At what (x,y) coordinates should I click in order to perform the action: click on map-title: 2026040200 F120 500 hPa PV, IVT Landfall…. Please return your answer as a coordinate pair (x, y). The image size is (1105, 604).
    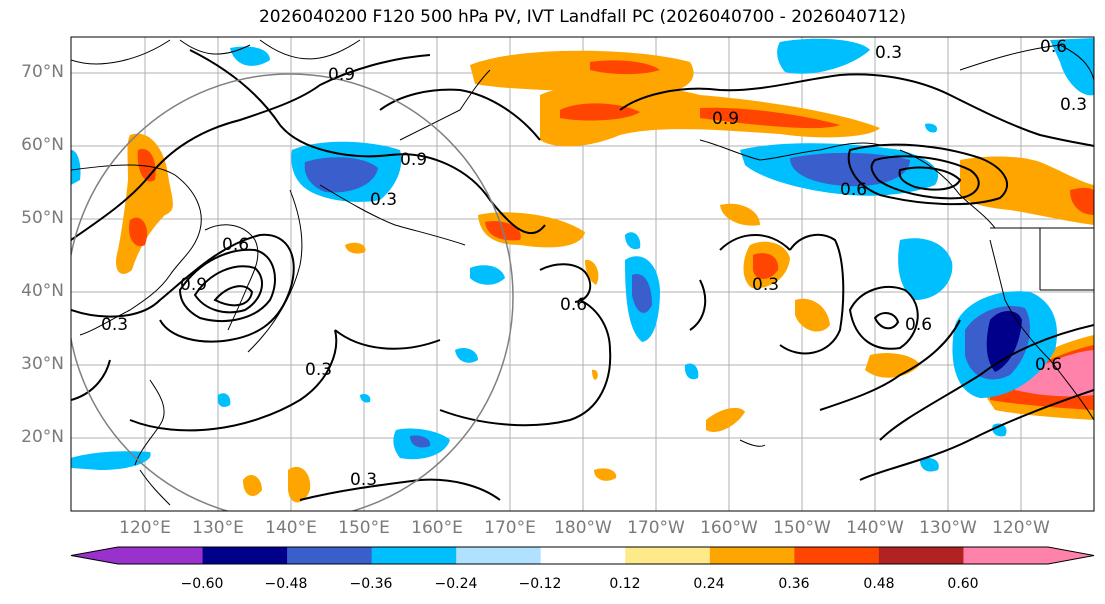
    Looking at the image, I should click on (582, 17).